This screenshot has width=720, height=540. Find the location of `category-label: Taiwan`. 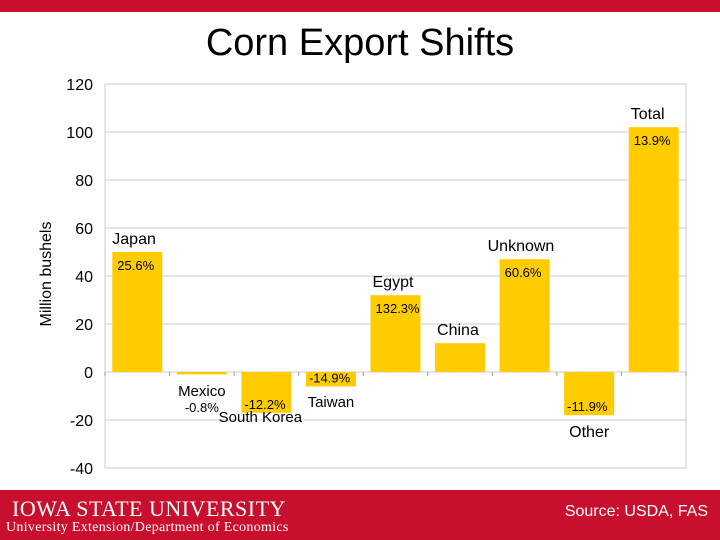

category-label: Taiwan is located at coordinates (331, 402).